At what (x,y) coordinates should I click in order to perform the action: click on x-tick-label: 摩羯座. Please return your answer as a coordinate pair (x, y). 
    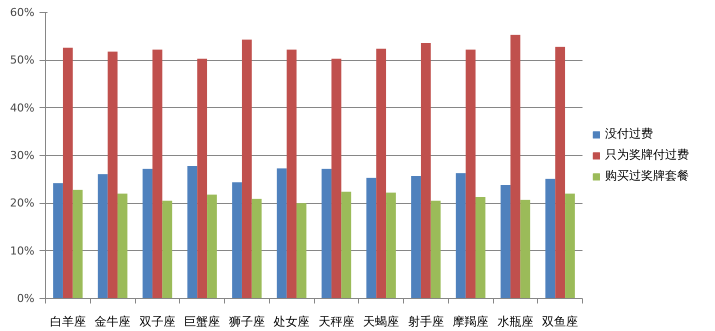
    Looking at the image, I should click on (470, 321).